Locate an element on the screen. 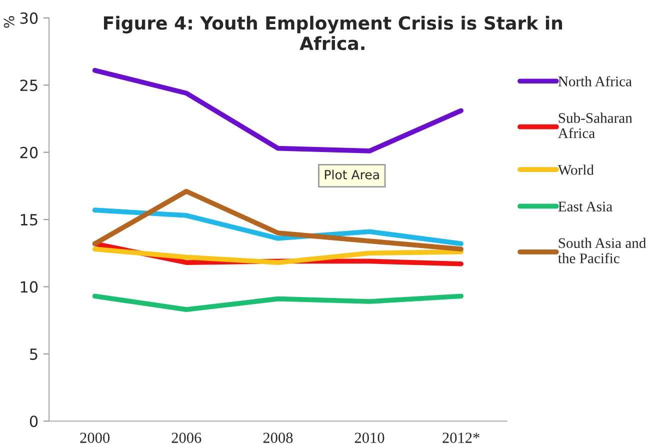  legend-label: East Asia is located at coordinates (585, 207).